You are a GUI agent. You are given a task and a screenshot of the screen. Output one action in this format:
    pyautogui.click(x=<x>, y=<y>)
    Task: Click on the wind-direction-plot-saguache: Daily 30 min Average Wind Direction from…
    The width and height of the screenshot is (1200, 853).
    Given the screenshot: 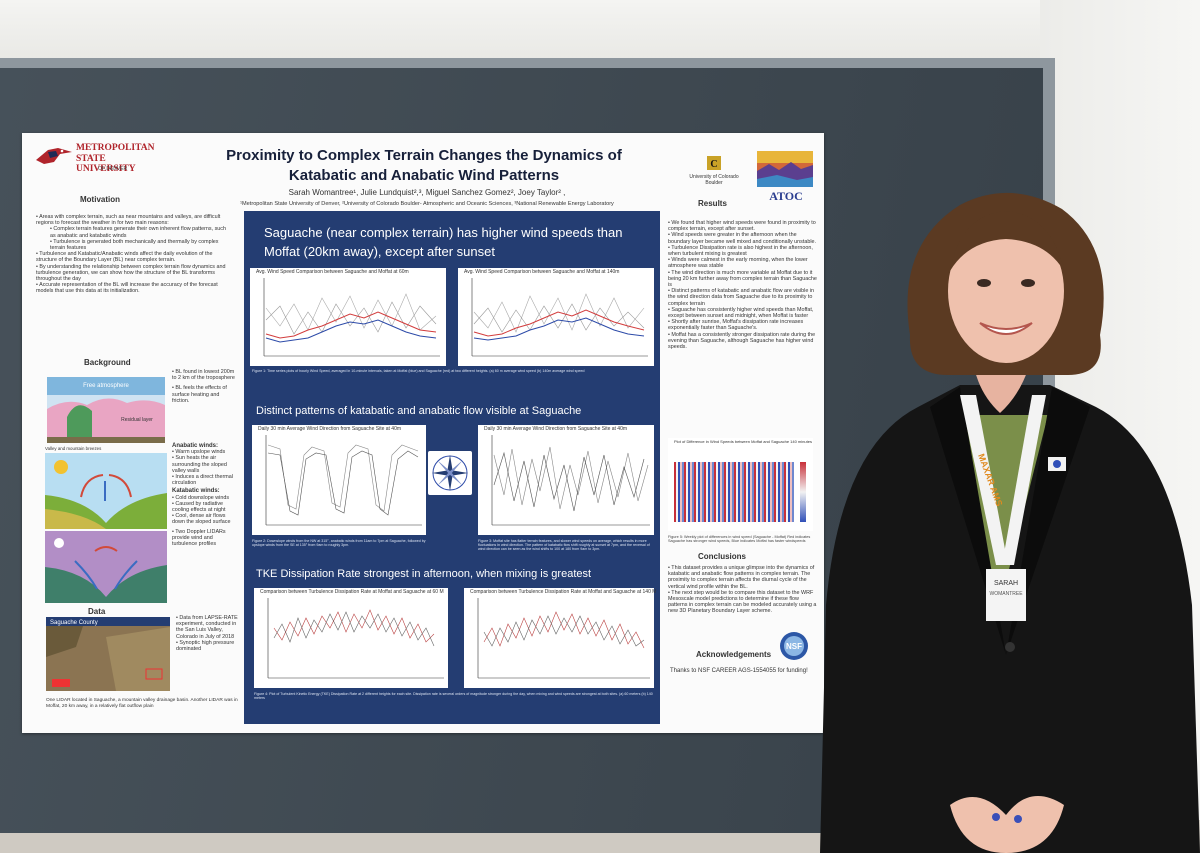 What is the action you would take?
    pyautogui.click(x=339, y=480)
    